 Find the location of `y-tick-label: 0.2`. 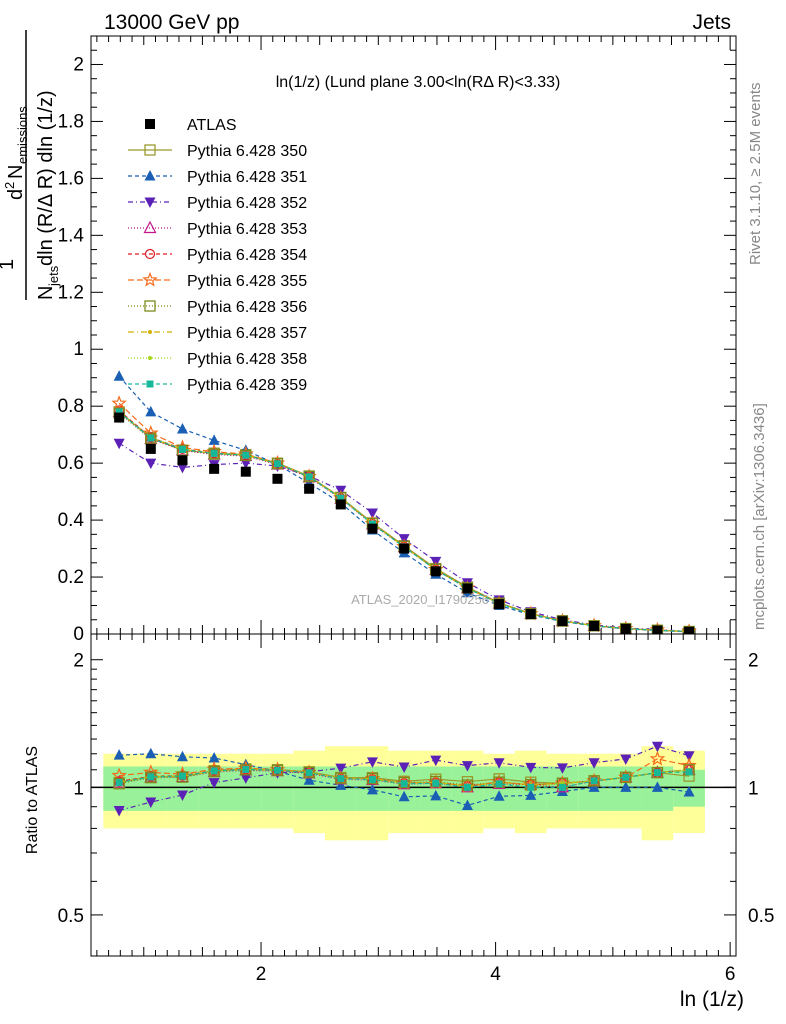

y-tick-label: 0.2 is located at coordinates (71, 577).